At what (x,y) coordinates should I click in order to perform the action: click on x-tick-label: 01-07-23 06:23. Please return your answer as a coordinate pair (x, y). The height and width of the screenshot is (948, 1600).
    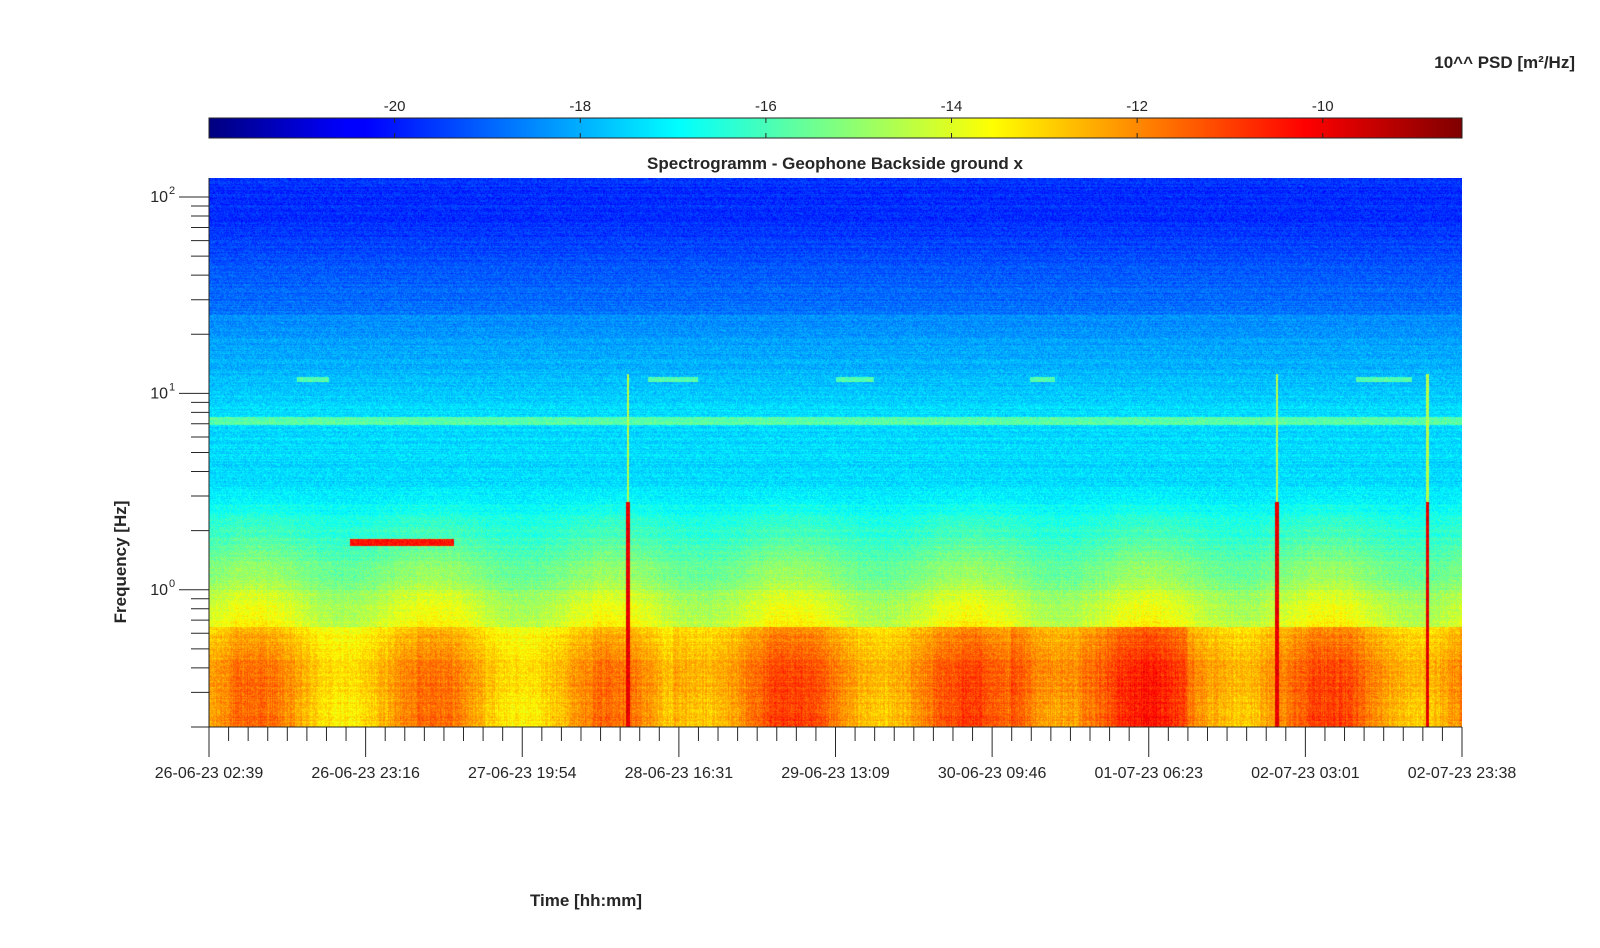
    Looking at the image, I should click on (1148, 773).